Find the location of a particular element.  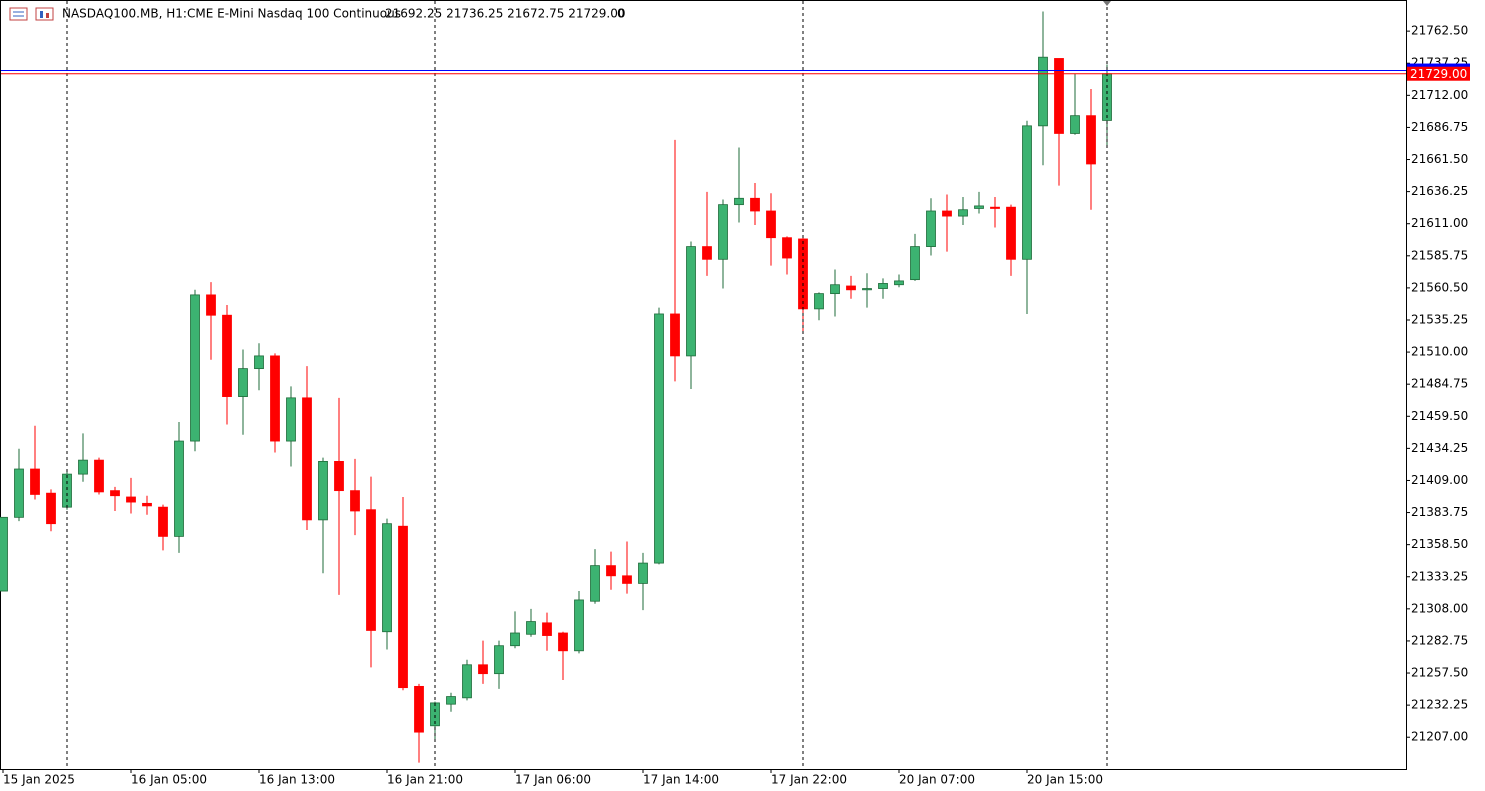

x-tick-label: 16 Jan 05:00 is located at coordinates (169, 780).